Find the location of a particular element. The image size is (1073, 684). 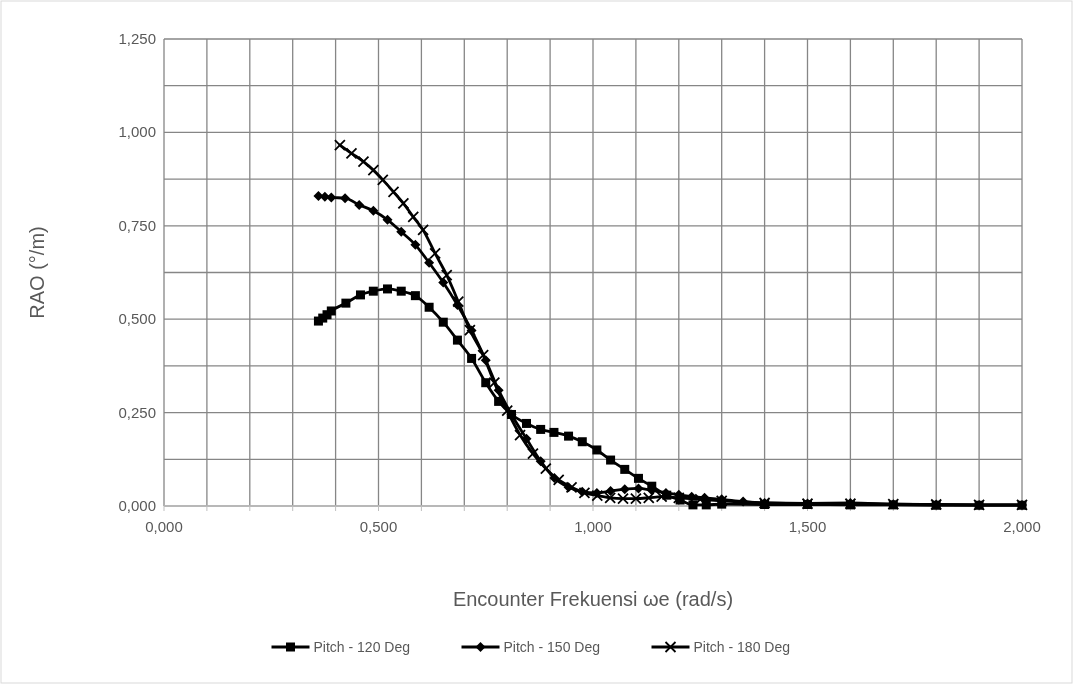

y-tick-label: 1,000 is located at coordinates (137, 132).